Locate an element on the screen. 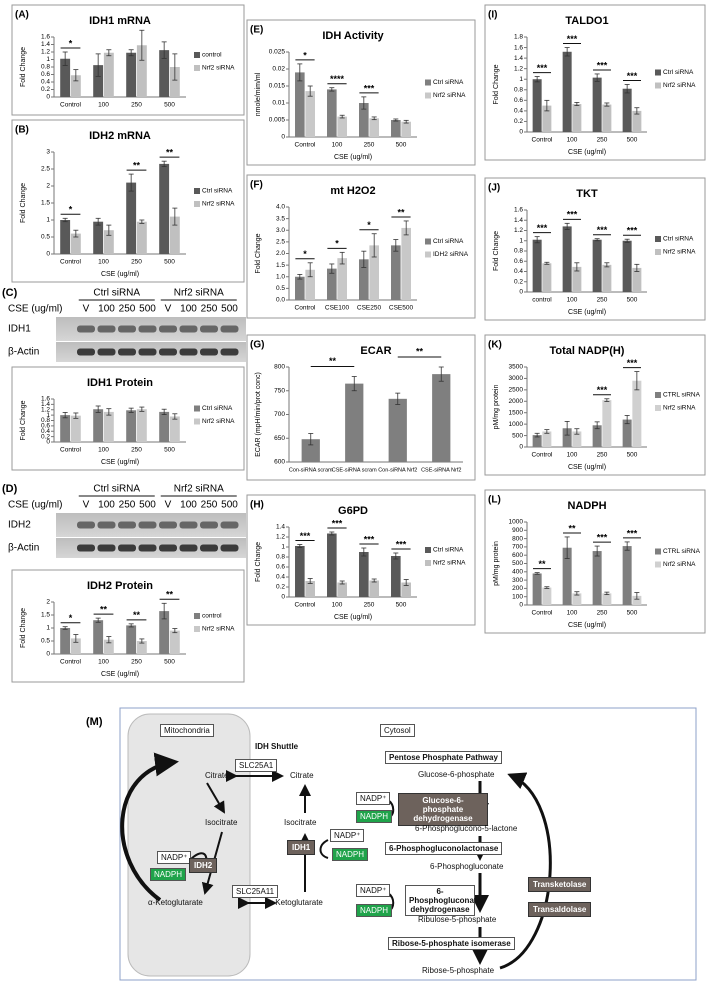  panel-label: (M) is located at coordinates (94, 722).